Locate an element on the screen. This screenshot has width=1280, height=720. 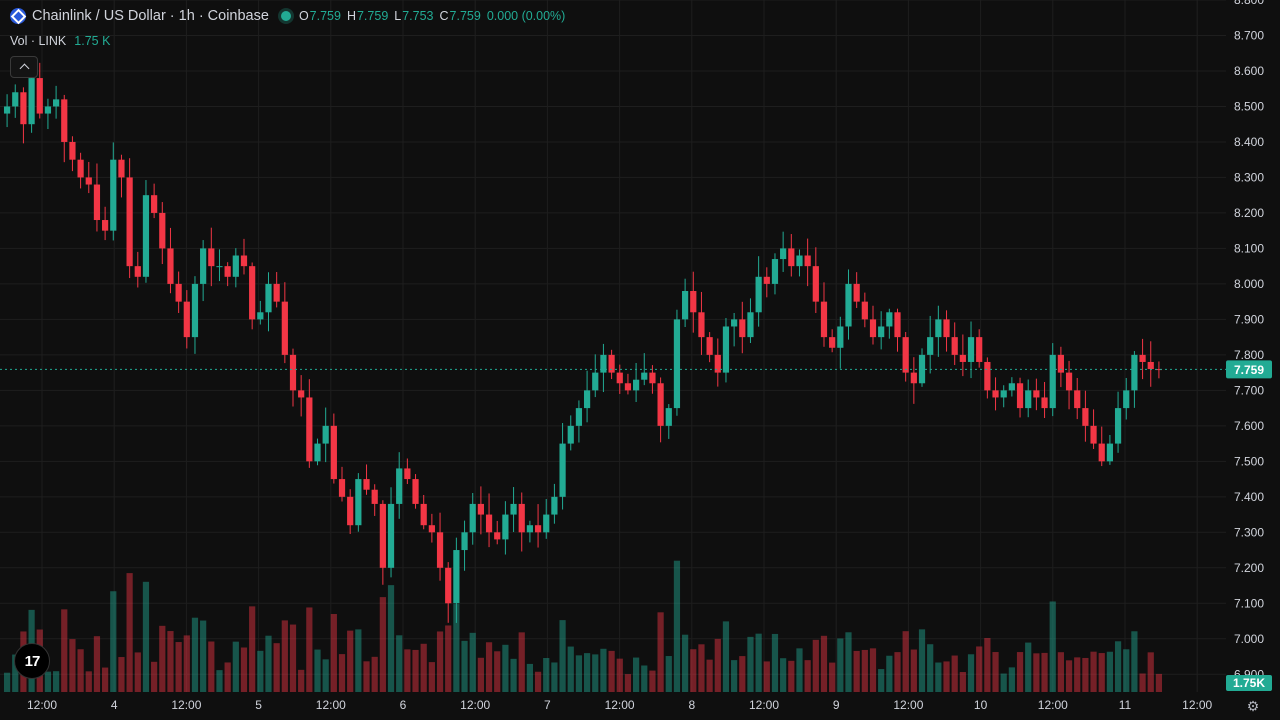
price-tick-label: 8.100 is located at coordinates (1249, 248).